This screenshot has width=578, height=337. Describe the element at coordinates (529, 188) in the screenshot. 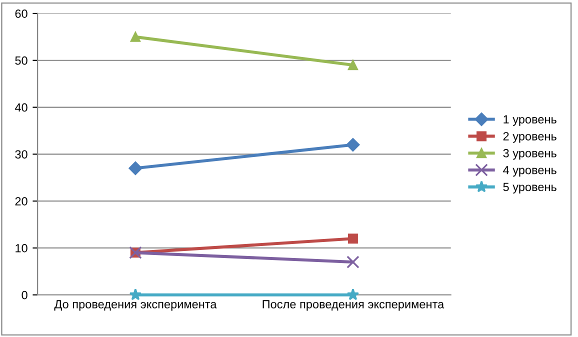

I see `legend-label: 5 уровень` at that location.